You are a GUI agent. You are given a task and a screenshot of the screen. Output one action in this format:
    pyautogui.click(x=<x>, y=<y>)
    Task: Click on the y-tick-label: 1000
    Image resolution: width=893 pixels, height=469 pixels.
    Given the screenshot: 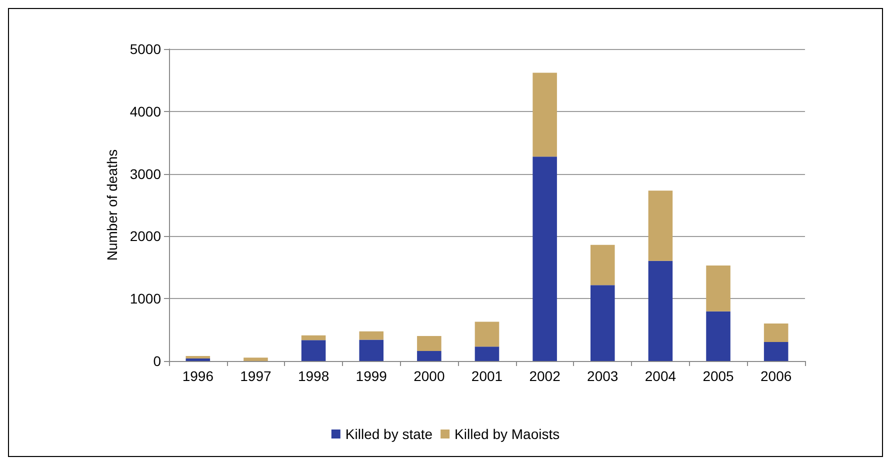 What is the action you would take?
    pyautogui.click(x=146, y=298)
    